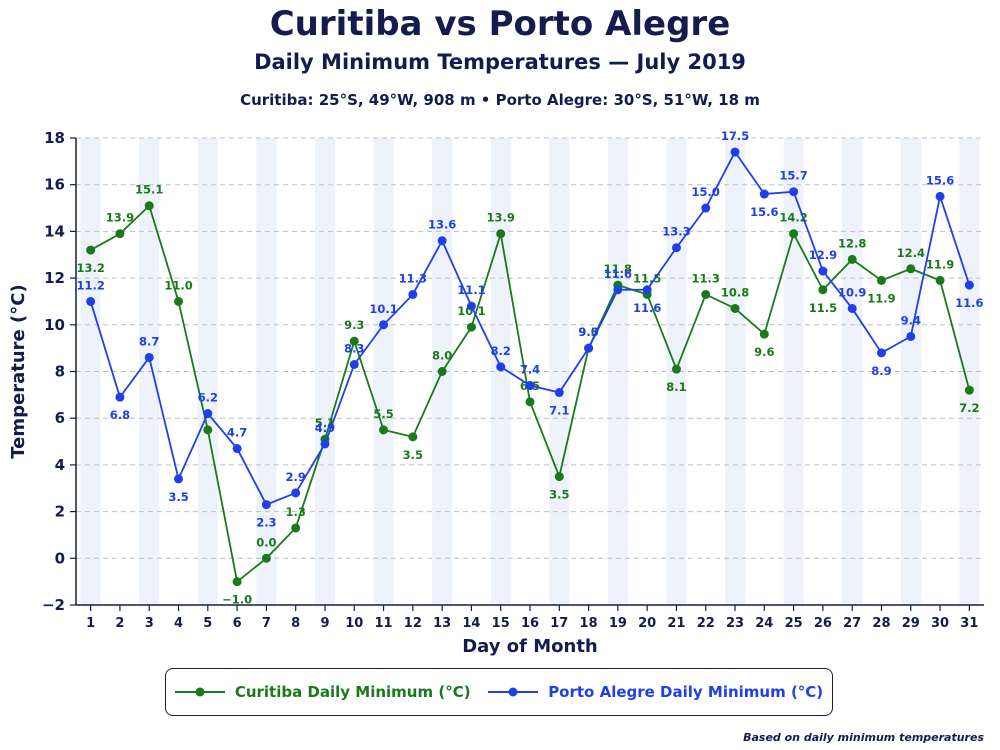 The image size is (1000, 750). What do you see at coordinates (735, 136) in the screenshot?
I see `data-label: 17.5` at bounding box center [735, 136].